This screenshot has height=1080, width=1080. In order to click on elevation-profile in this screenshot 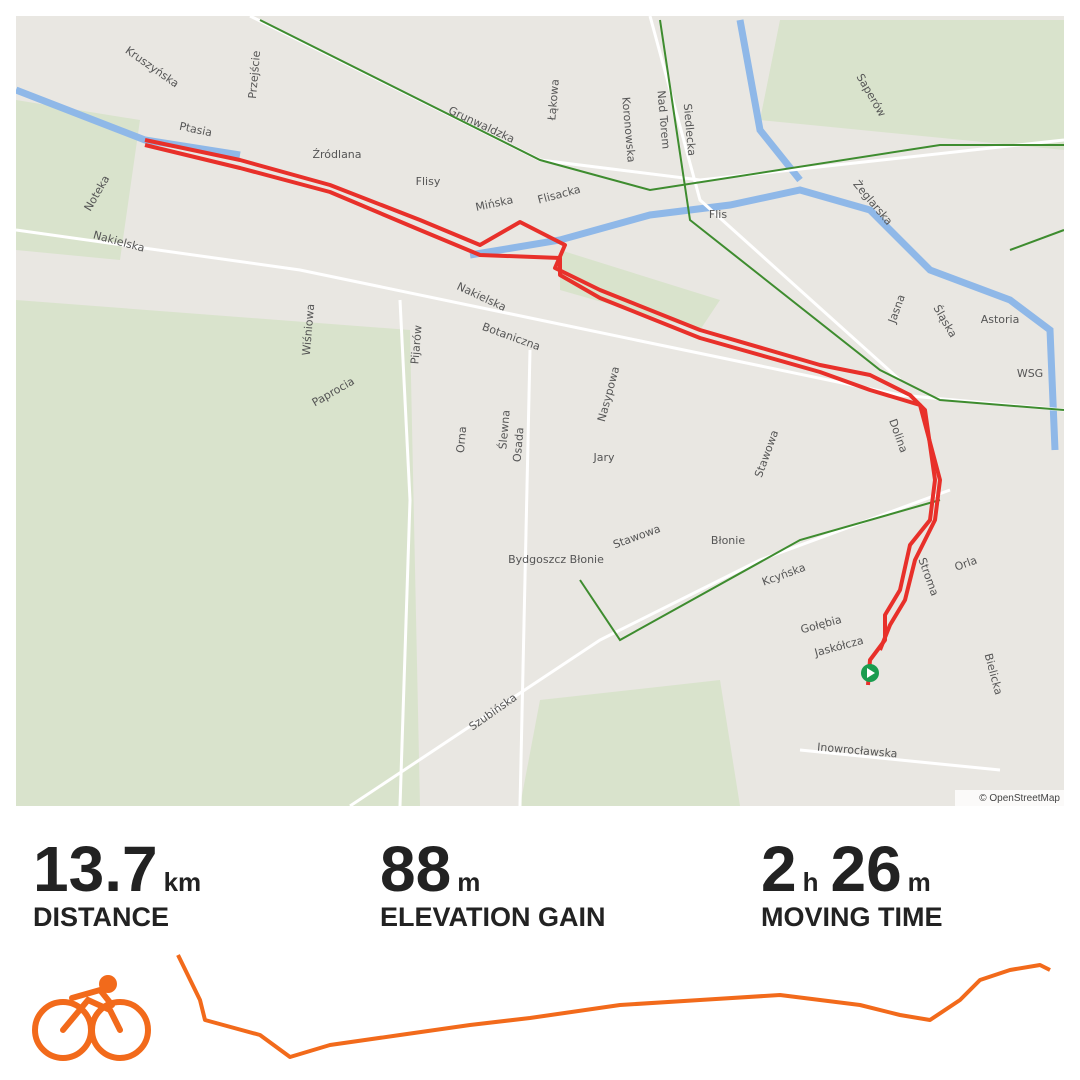, I will do `click(613, 1006)`.